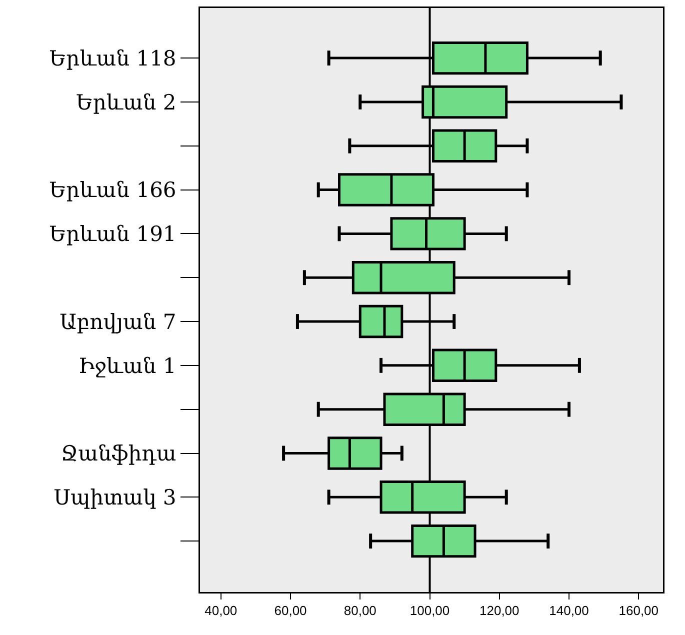 The image size is (685, 635). I want to click on y-tick-label: Սպիտակ 3, so click(115, 498).